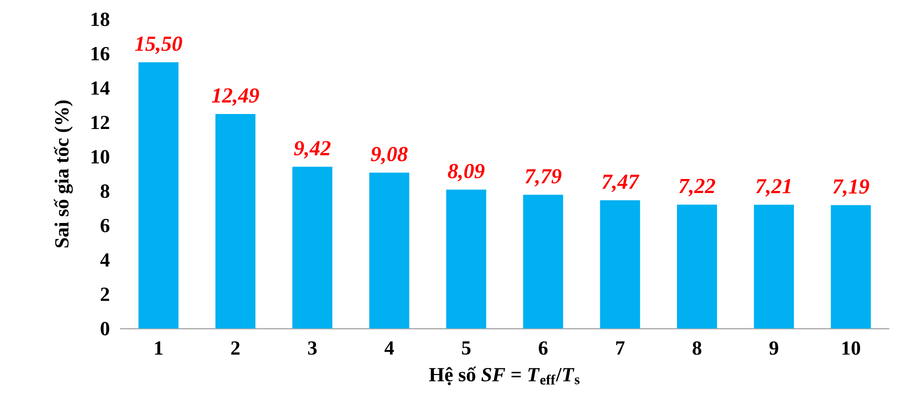 This screenshot has width=904, height=418. I want to click on x-tick-label: 7, so click(620, 347).